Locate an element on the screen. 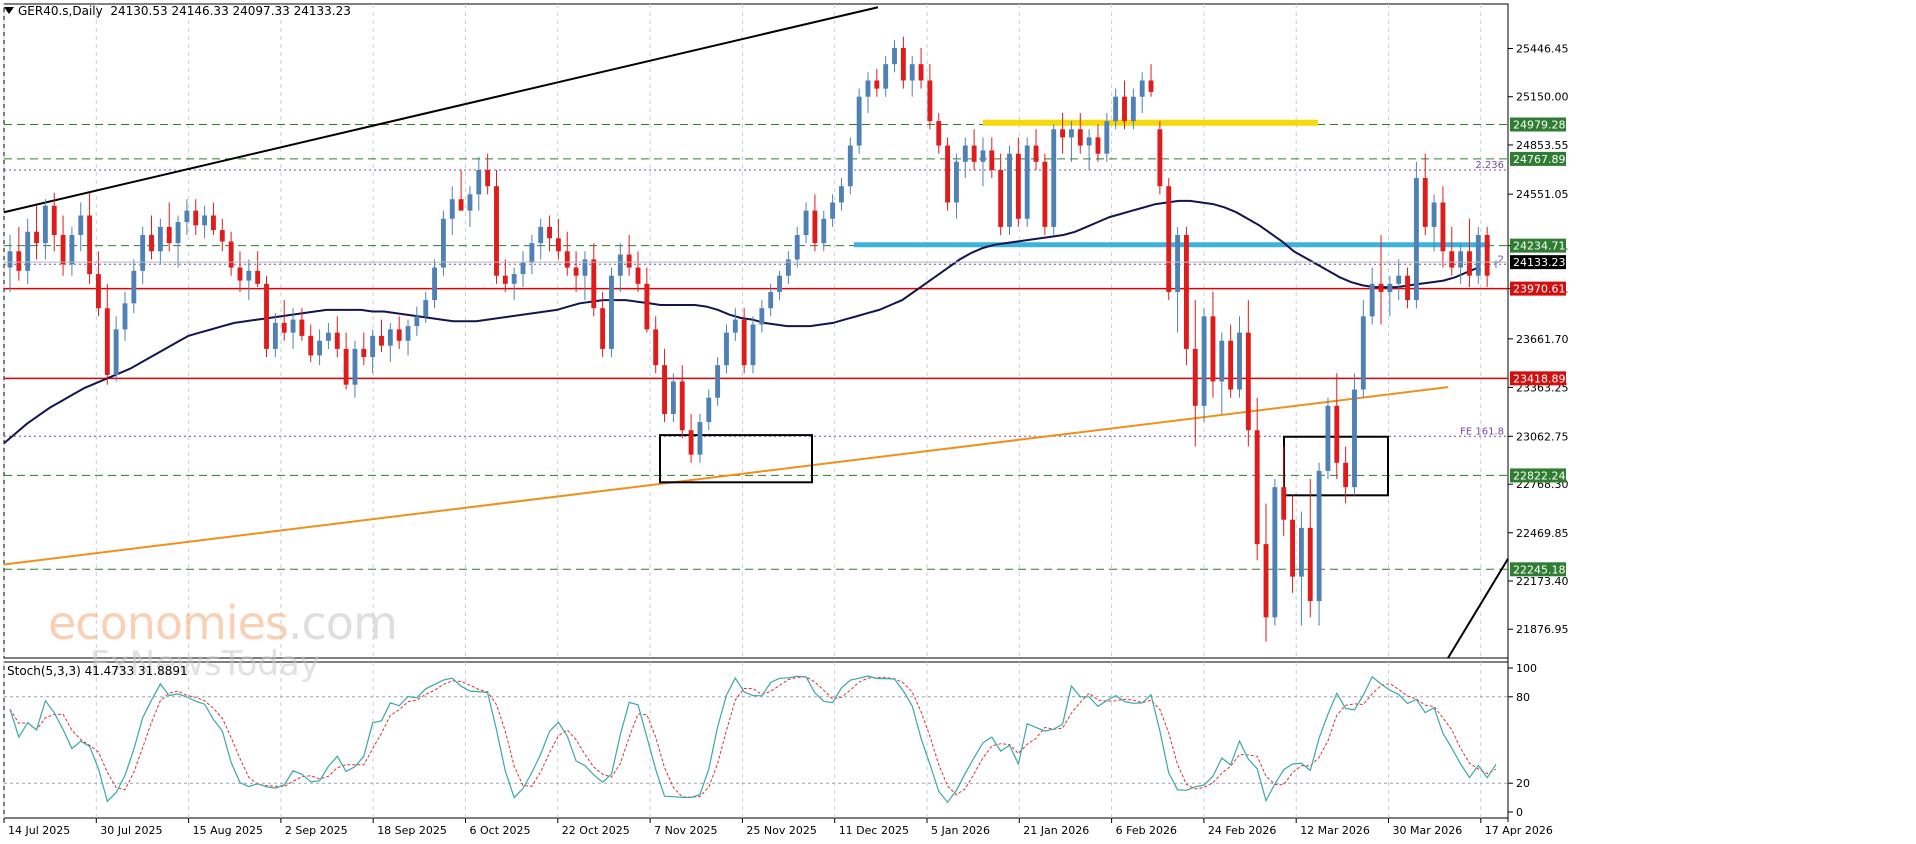 The height and width of the screenshot is (844, 1916). oscillator-tick-label: 100 is located at coordinates (1526, 668).